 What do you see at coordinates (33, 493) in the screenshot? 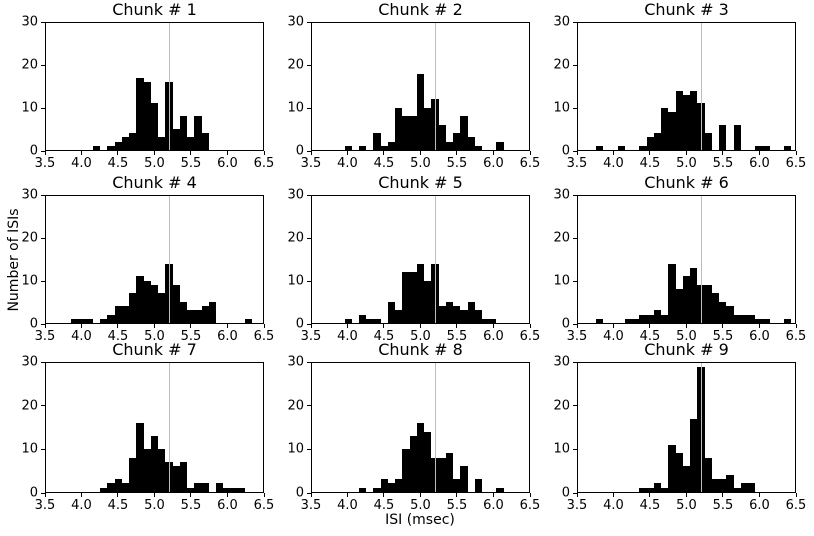
I see `y-tick-label: 0` at bounding box center [33, 493].